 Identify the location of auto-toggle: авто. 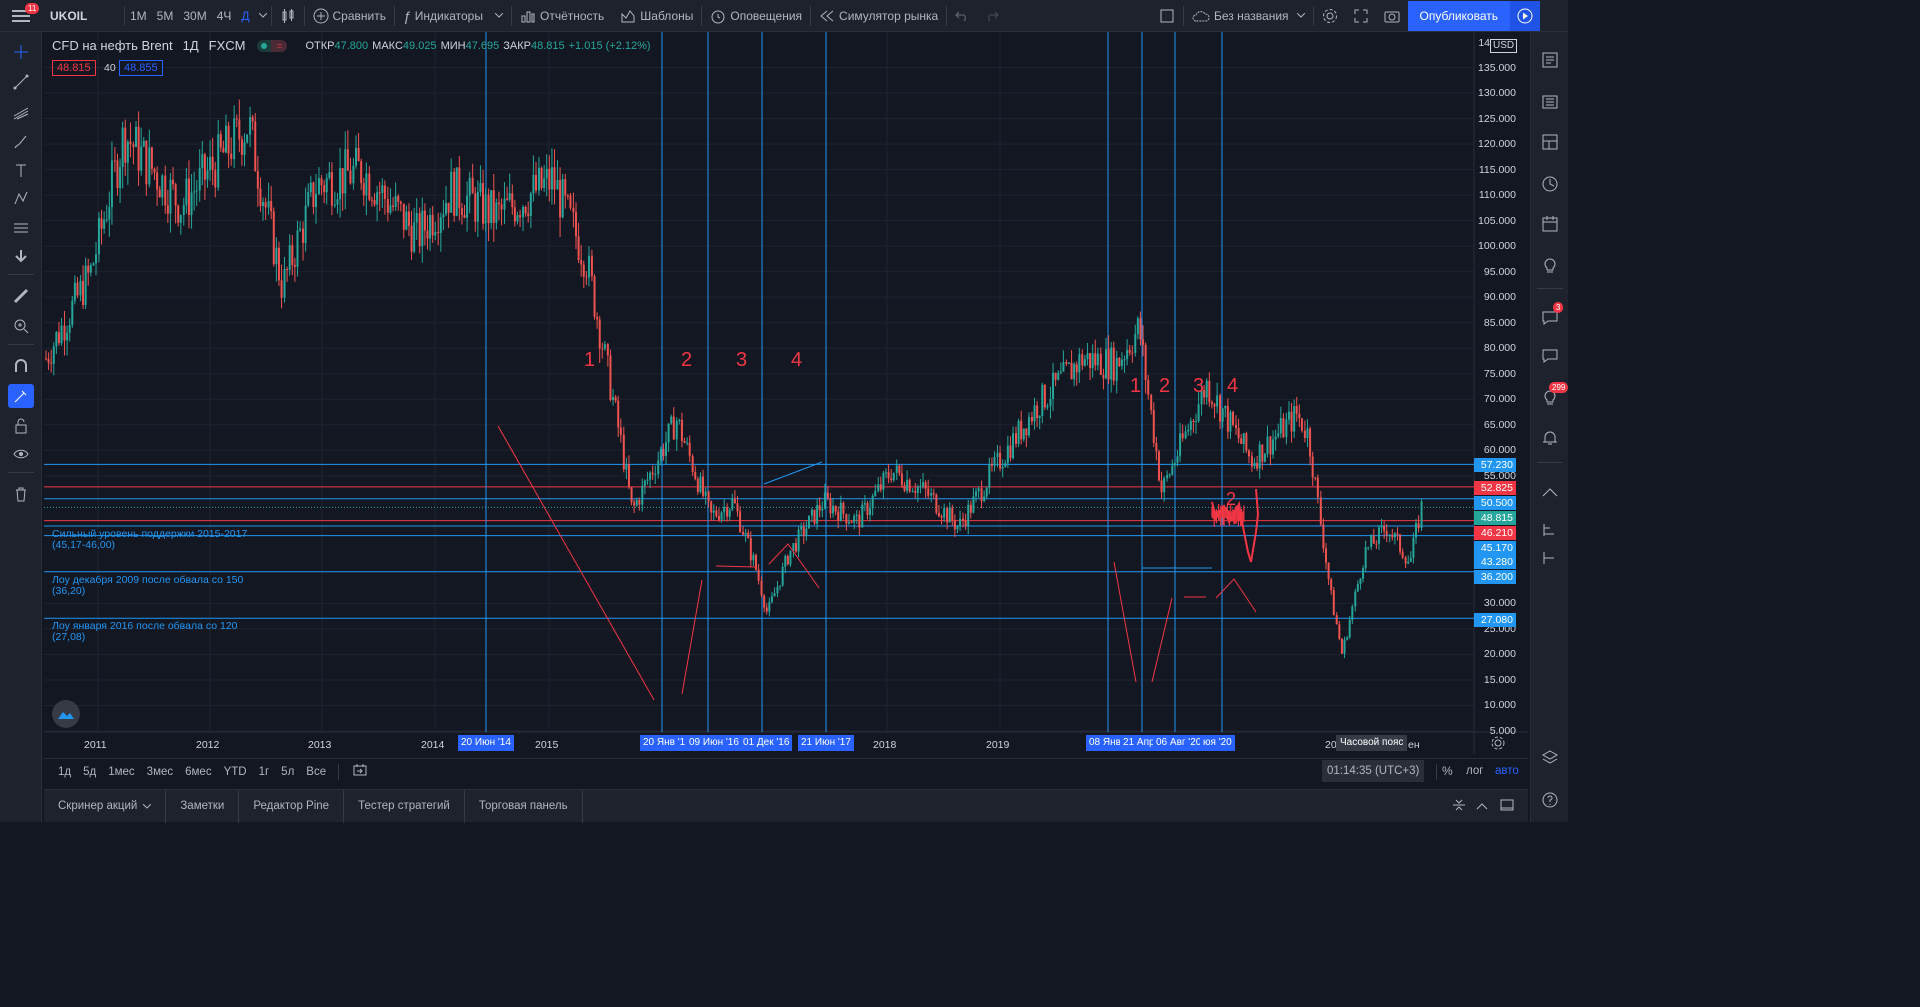
(1507, 771).